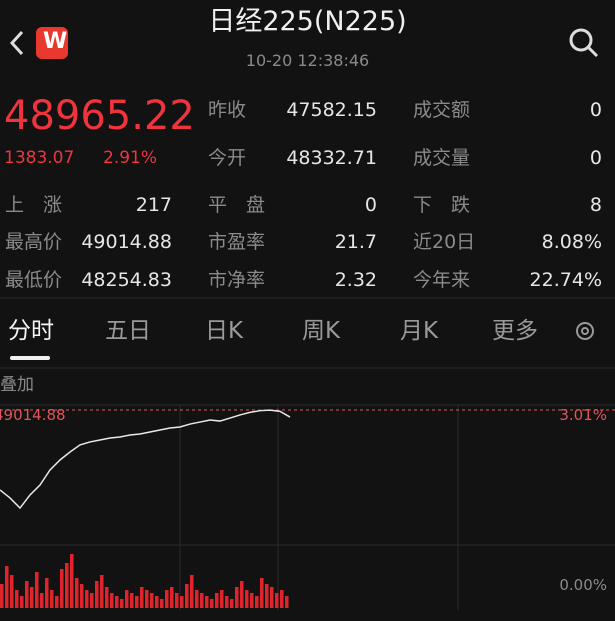  I want to click on stat-value: 48254.83, so click(126, 280).